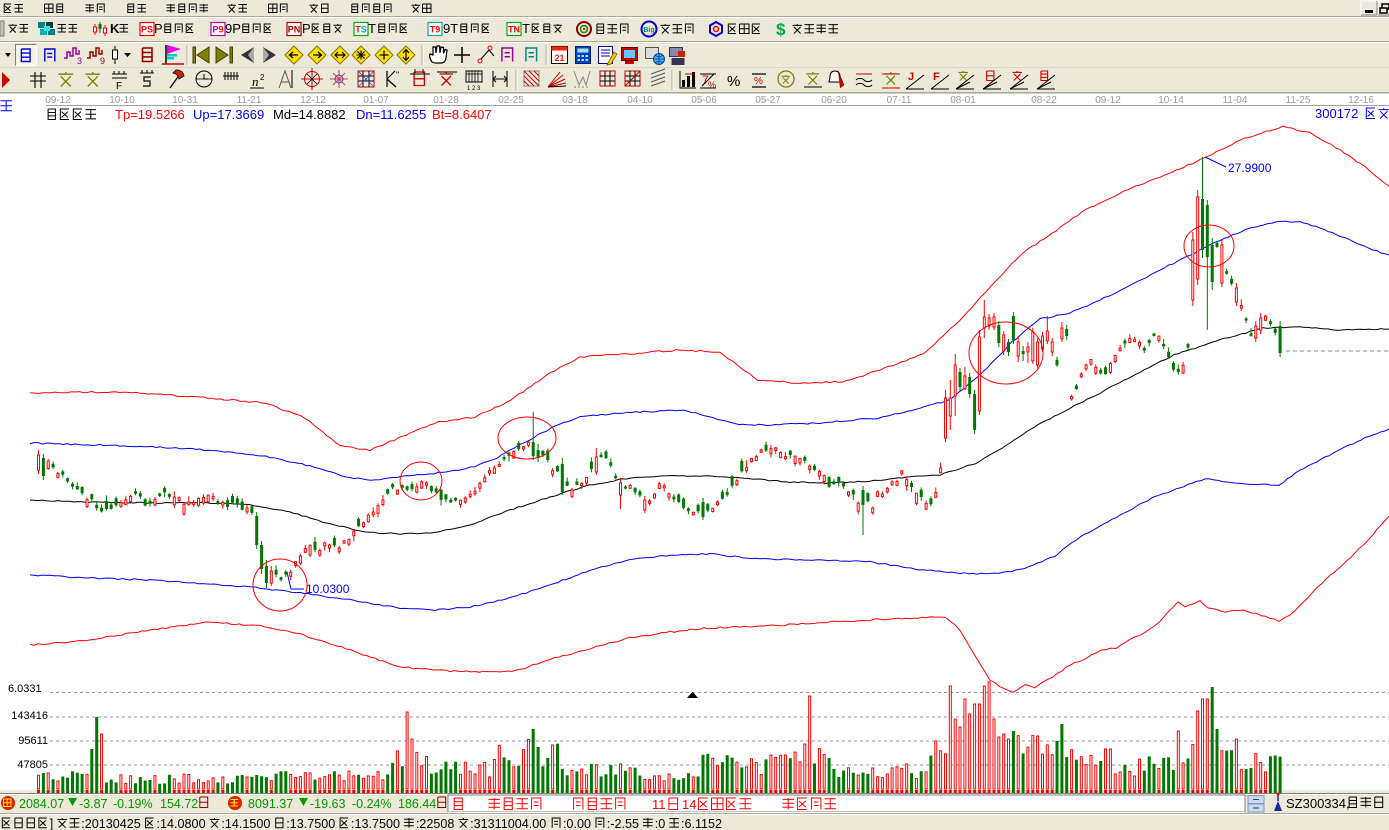  What do you see at coordinates (575, 100) in the screenshot?
I see `svg-text: 03-18` at bounding box center [575, 100].